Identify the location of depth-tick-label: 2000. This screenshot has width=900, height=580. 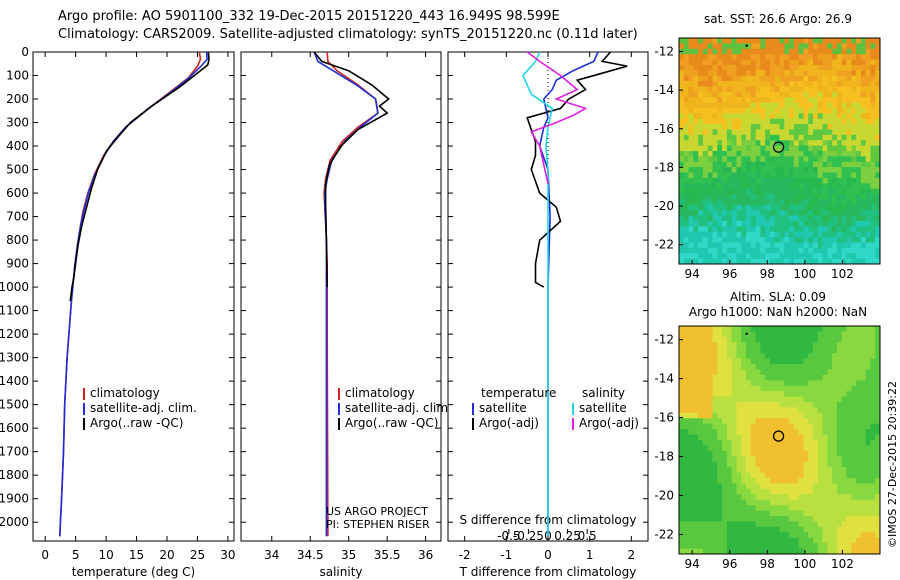
(14, 522).